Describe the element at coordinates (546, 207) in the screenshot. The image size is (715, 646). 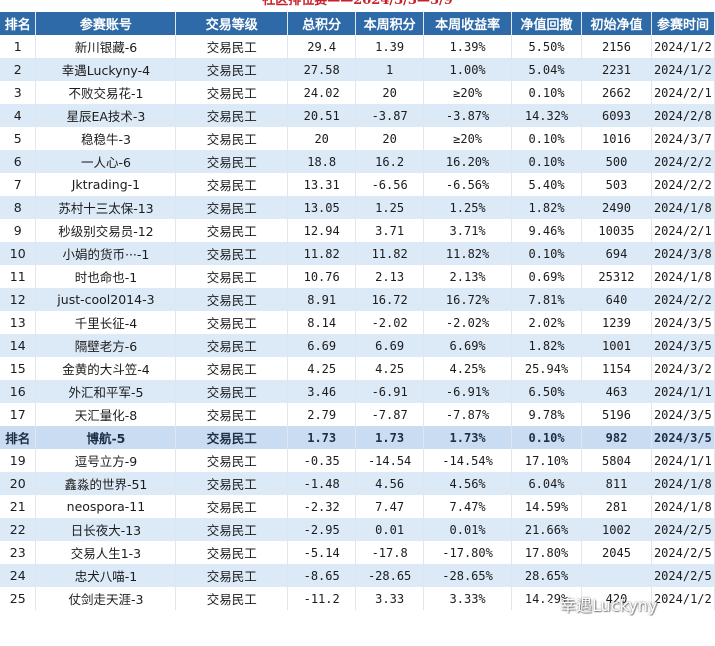
I see `cell-drawdown: 1.82%` at that location.